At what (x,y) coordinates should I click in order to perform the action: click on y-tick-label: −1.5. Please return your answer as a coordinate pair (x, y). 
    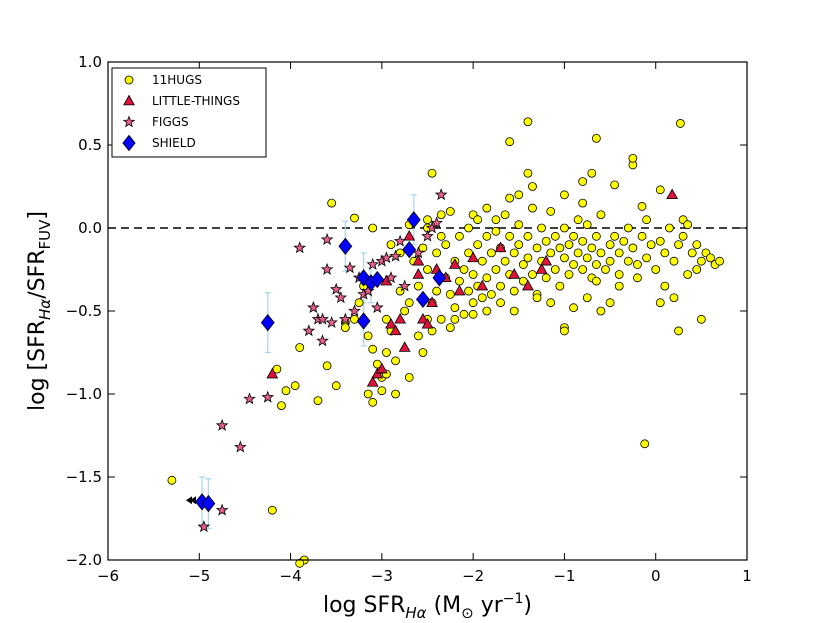
    Looking at the image, I should click on (84, 477).